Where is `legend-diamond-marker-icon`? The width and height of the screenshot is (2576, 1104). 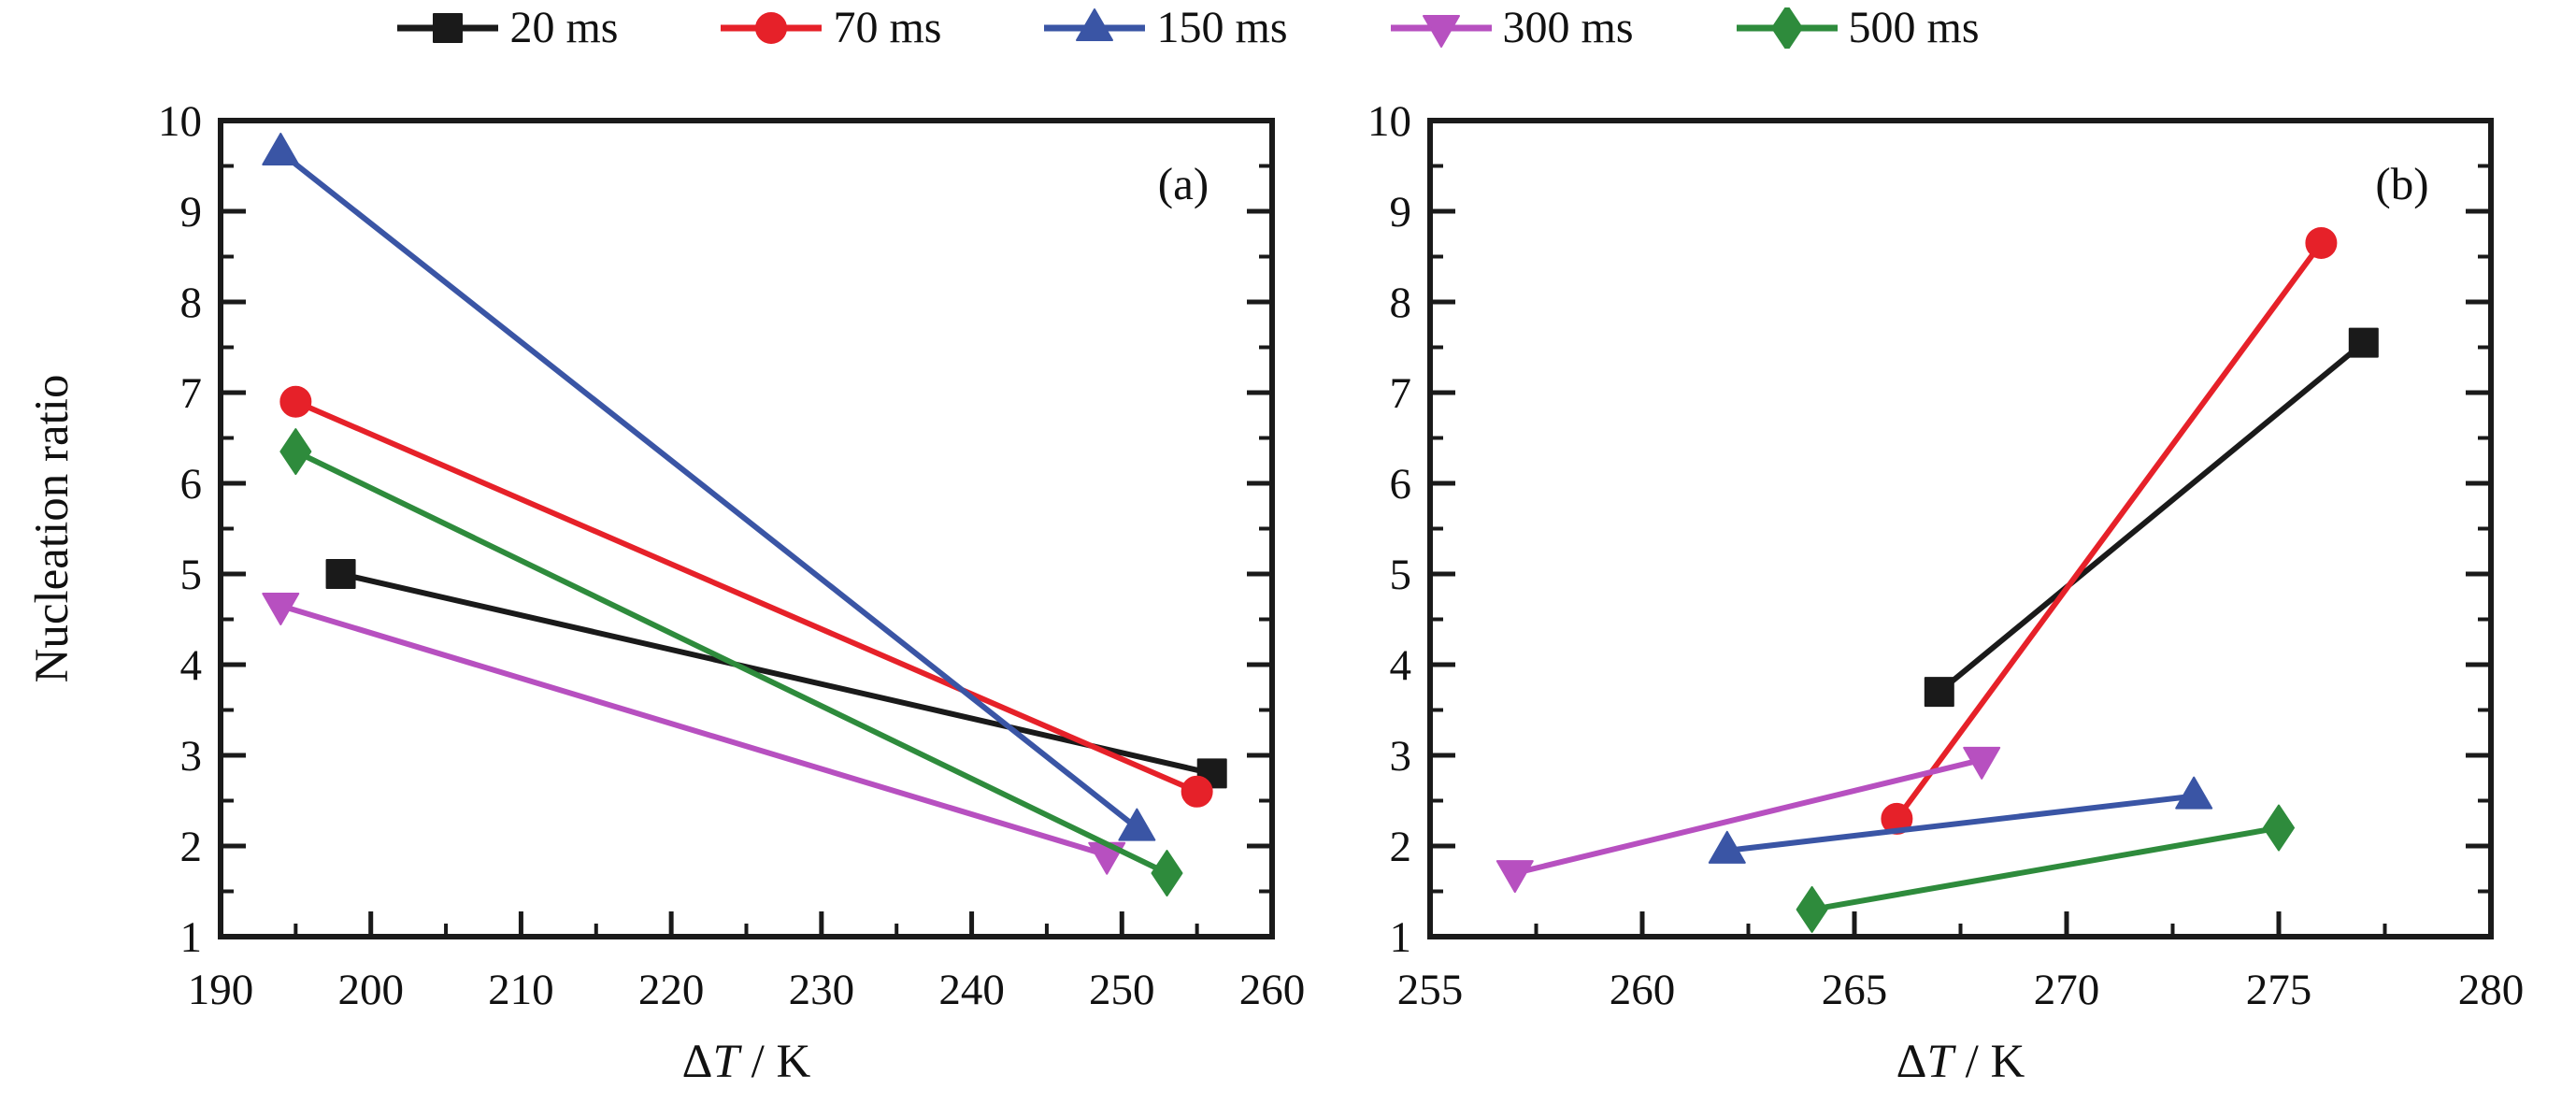 legend-diamond-marker-icon is located at coordinates (1787, 28).